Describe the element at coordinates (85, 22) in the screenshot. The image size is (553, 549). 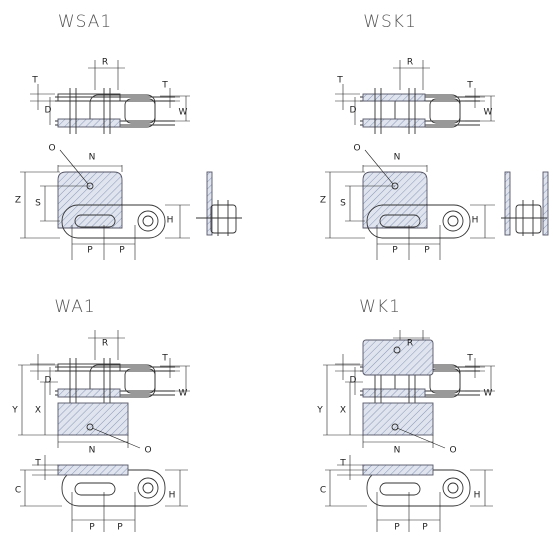
I see `panel-title: WSA1` at that location.